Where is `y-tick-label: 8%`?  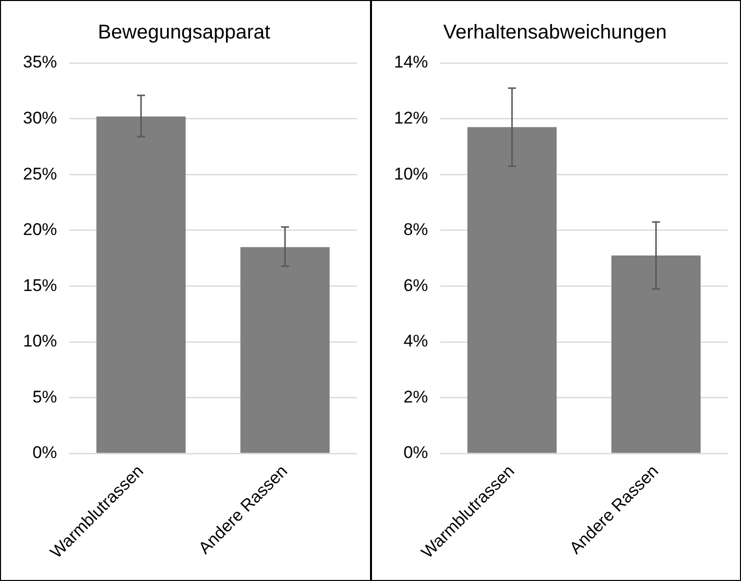 y-tick-label: 8% is located at coordinates (415, 230).